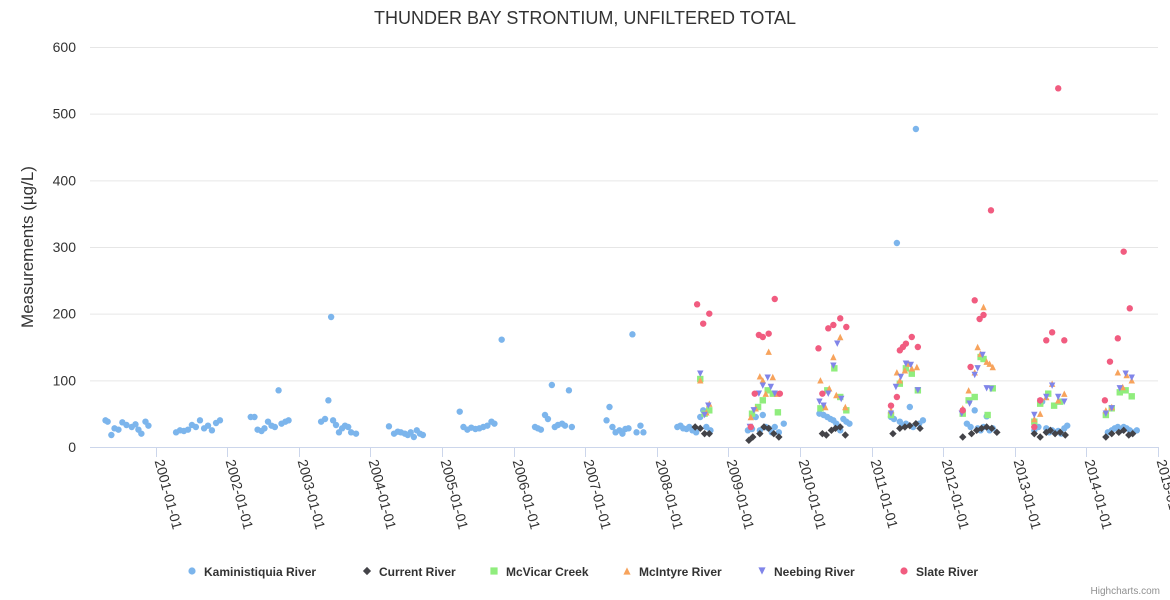  I want to click on legend-label: Slate River, so click(947, 572).